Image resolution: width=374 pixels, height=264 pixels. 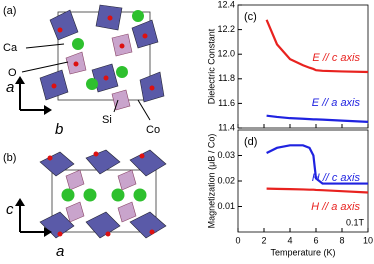 What do you see at coordinates (335, 207) in the screenshot?
I see `legend-label: H // a axis` at bounding box center [335, 207].